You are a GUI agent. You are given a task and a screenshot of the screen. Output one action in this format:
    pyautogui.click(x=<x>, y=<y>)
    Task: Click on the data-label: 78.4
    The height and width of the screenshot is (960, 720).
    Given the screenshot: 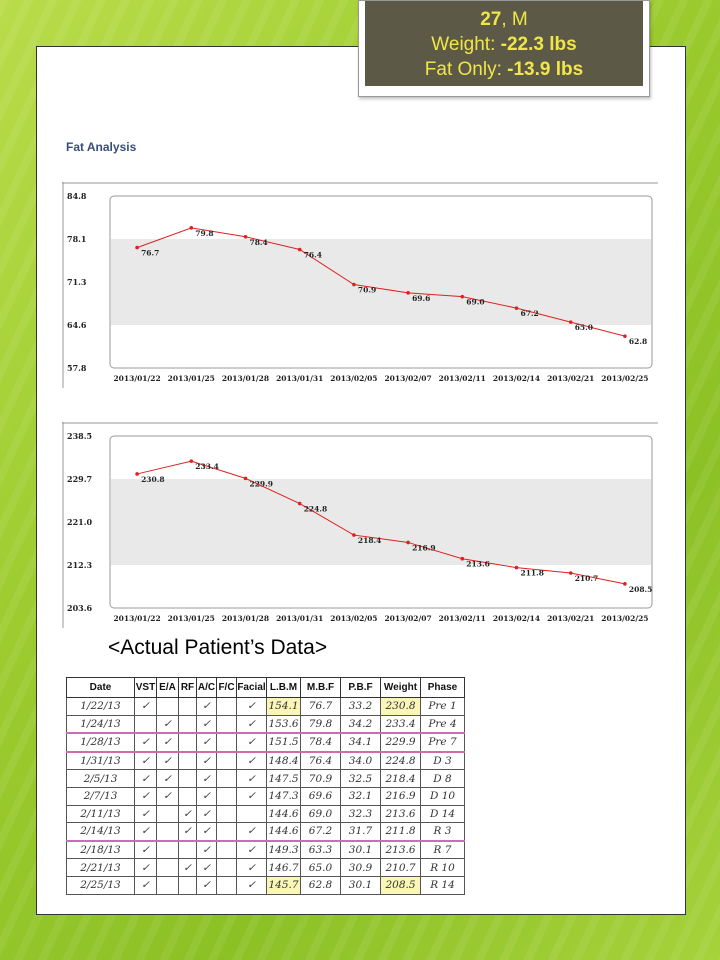 What is the action you would take?
    pyautogui.click(x=259, y=242)
    